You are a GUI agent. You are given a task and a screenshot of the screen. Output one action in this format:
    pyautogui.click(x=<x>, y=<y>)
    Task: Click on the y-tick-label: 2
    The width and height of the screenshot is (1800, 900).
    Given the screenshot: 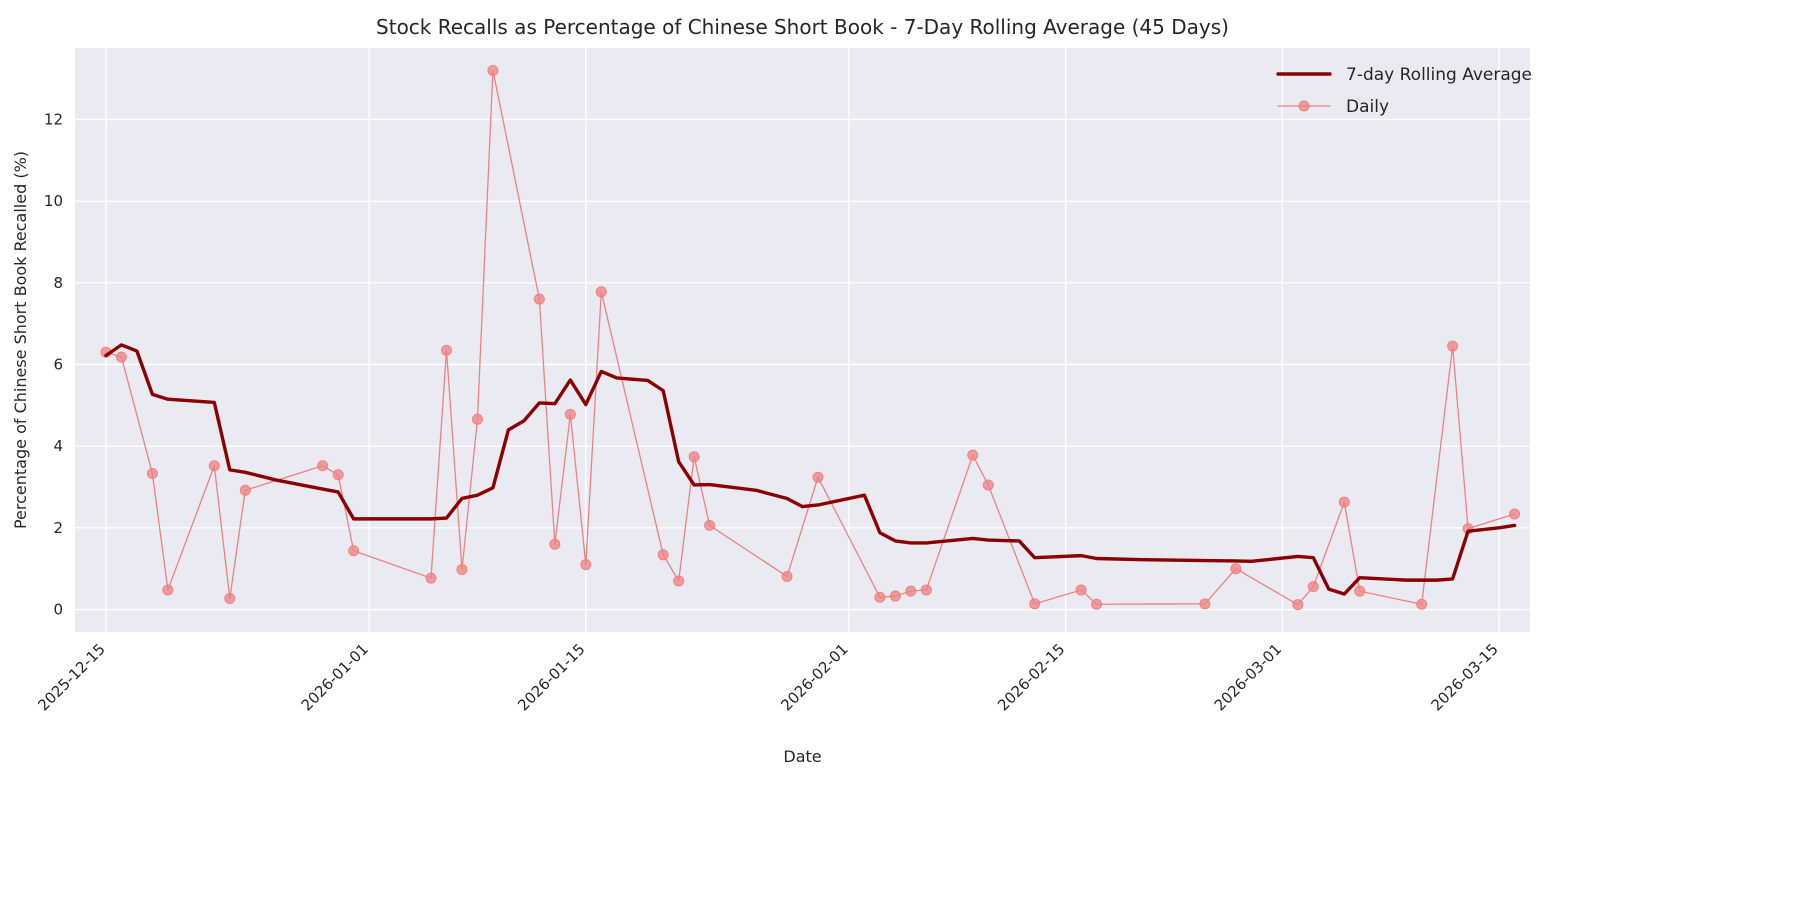 What is the action you would take?
    pyautogui.click(x=58, y=528)
    